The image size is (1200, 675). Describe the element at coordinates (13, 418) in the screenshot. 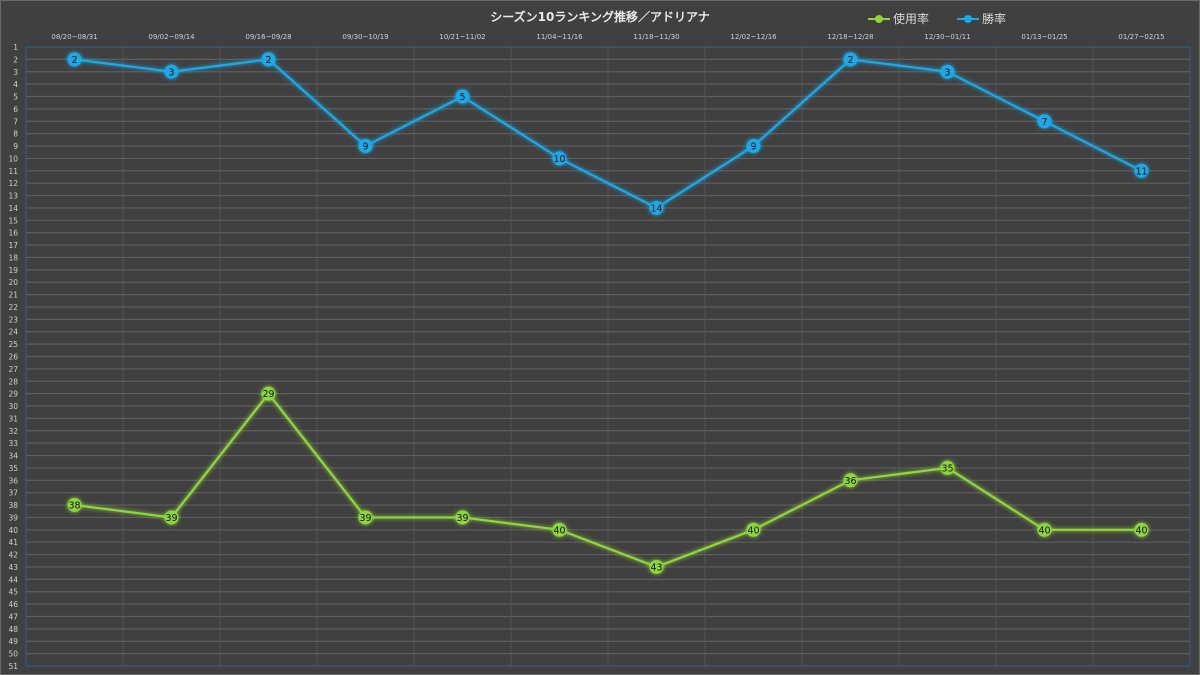

I see `y-tick-label: 31` at that location.